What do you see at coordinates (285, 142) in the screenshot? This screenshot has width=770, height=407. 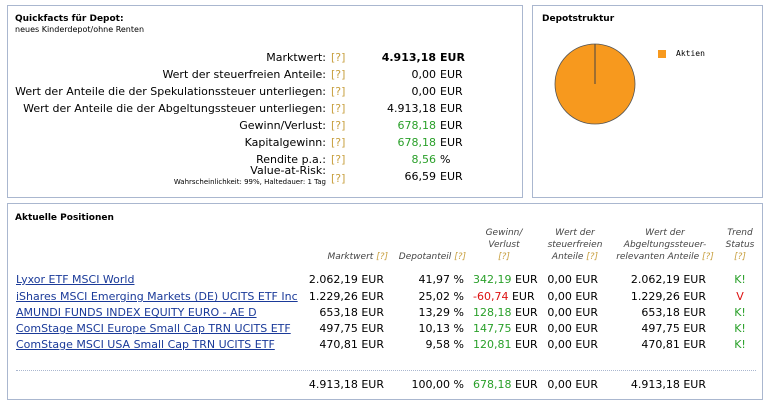 I see `quickfacts-label: Kapitalgewinn:` at bounding box center [285, 142].